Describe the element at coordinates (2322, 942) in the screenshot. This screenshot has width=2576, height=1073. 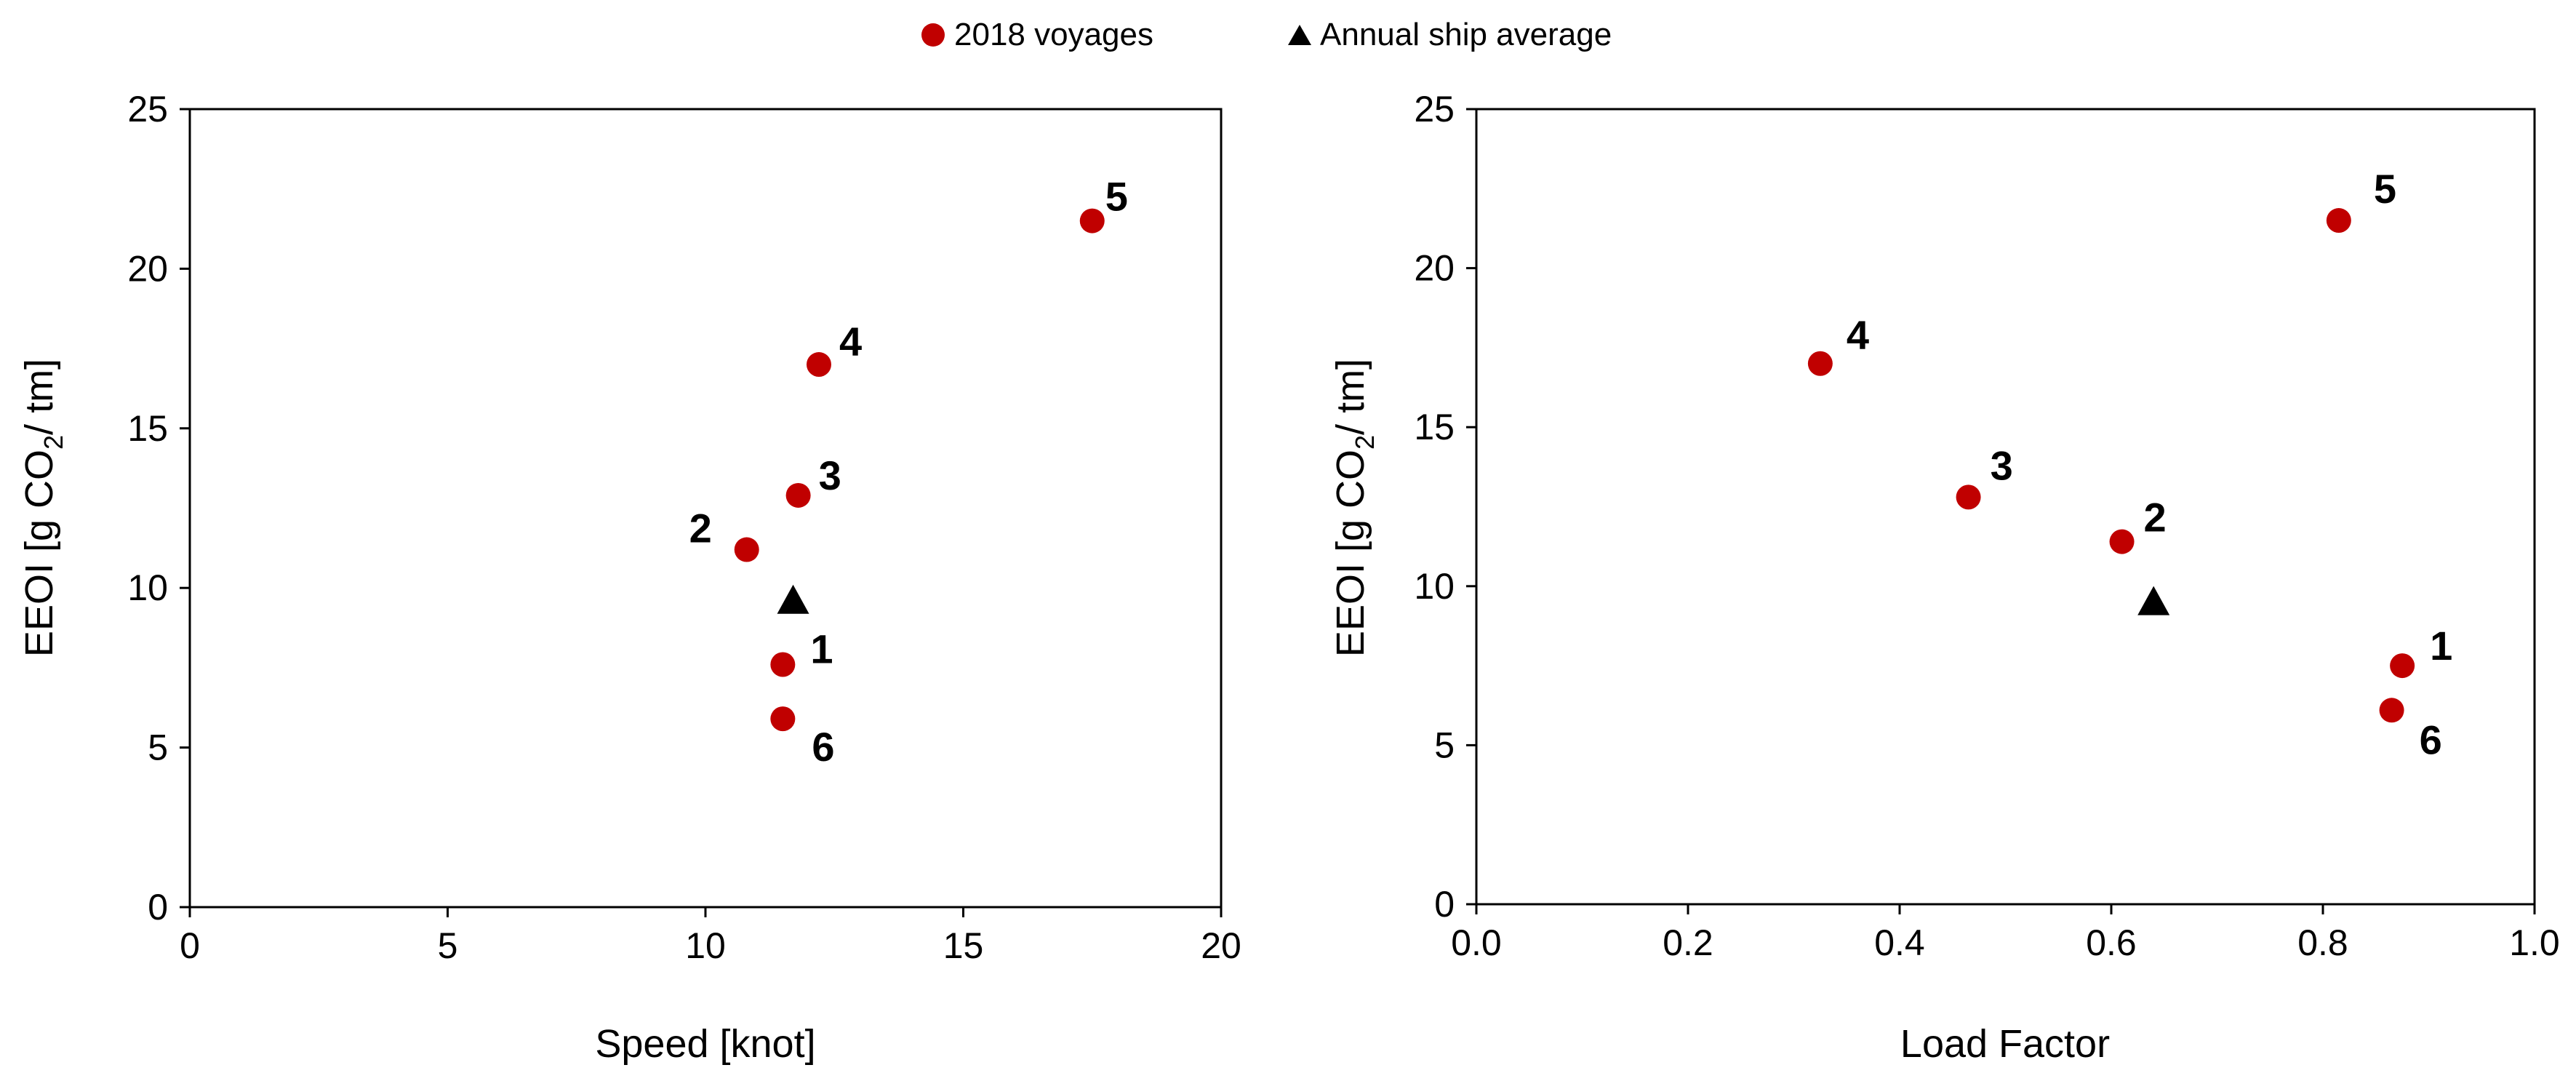
I see `x-tick-label: 0.8` at that location.